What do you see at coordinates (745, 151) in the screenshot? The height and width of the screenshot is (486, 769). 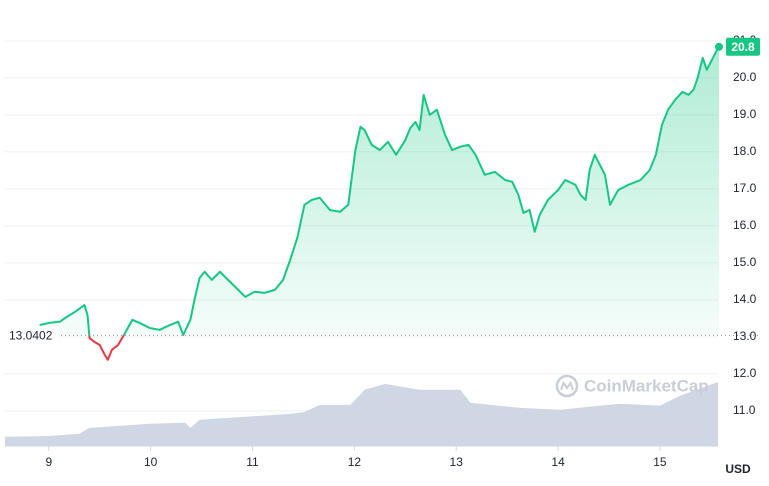 I see `y-tick-label: 18.0` at bounding box center [745, 151].